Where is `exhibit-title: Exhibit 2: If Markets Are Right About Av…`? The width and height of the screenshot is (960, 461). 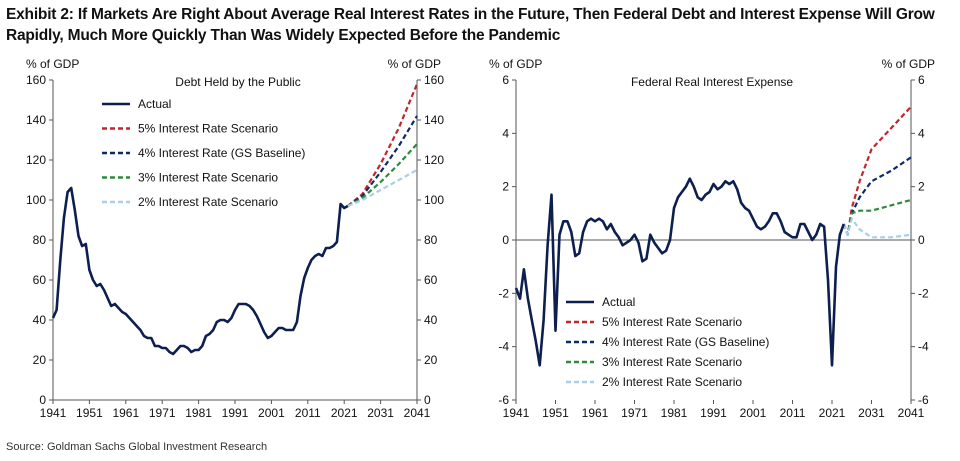
exhibit-title: Exhibit 2: If Markets Are Right About Av… is located at coordinates (470, 25).